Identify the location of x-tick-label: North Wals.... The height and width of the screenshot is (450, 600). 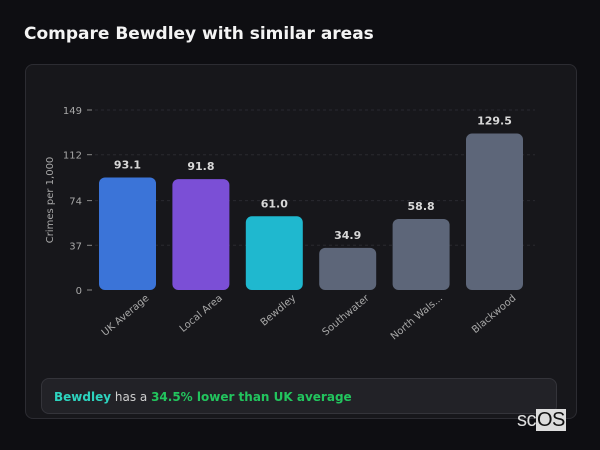
(417, 318).